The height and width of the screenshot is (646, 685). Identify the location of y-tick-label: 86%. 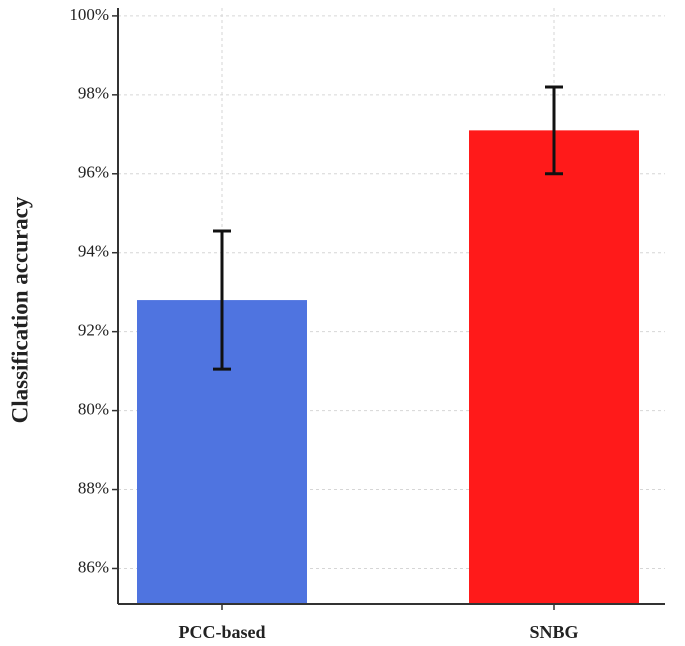
(93, 566).